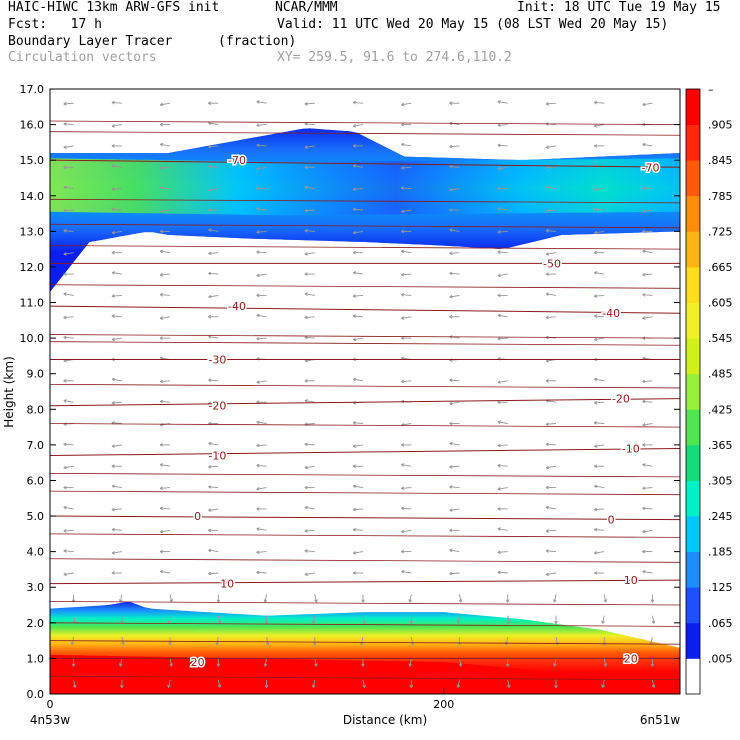 The height and width of the screenshot is (740, 740). I want to click on center-label: NCAR/MMM, so click(306, 7).